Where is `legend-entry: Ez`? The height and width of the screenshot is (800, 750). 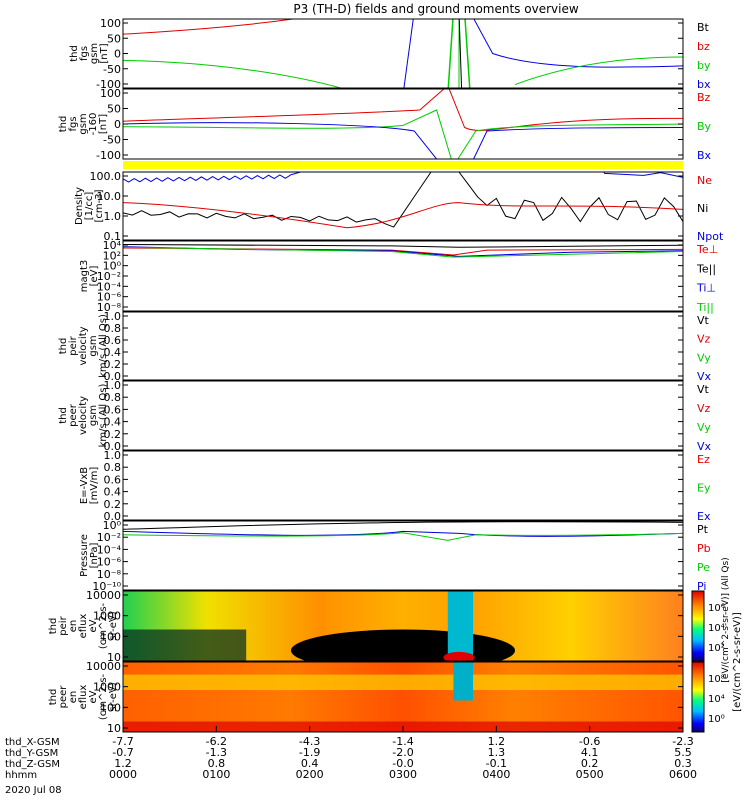 legend-entry: Ez is located at coordinates (703, 459).